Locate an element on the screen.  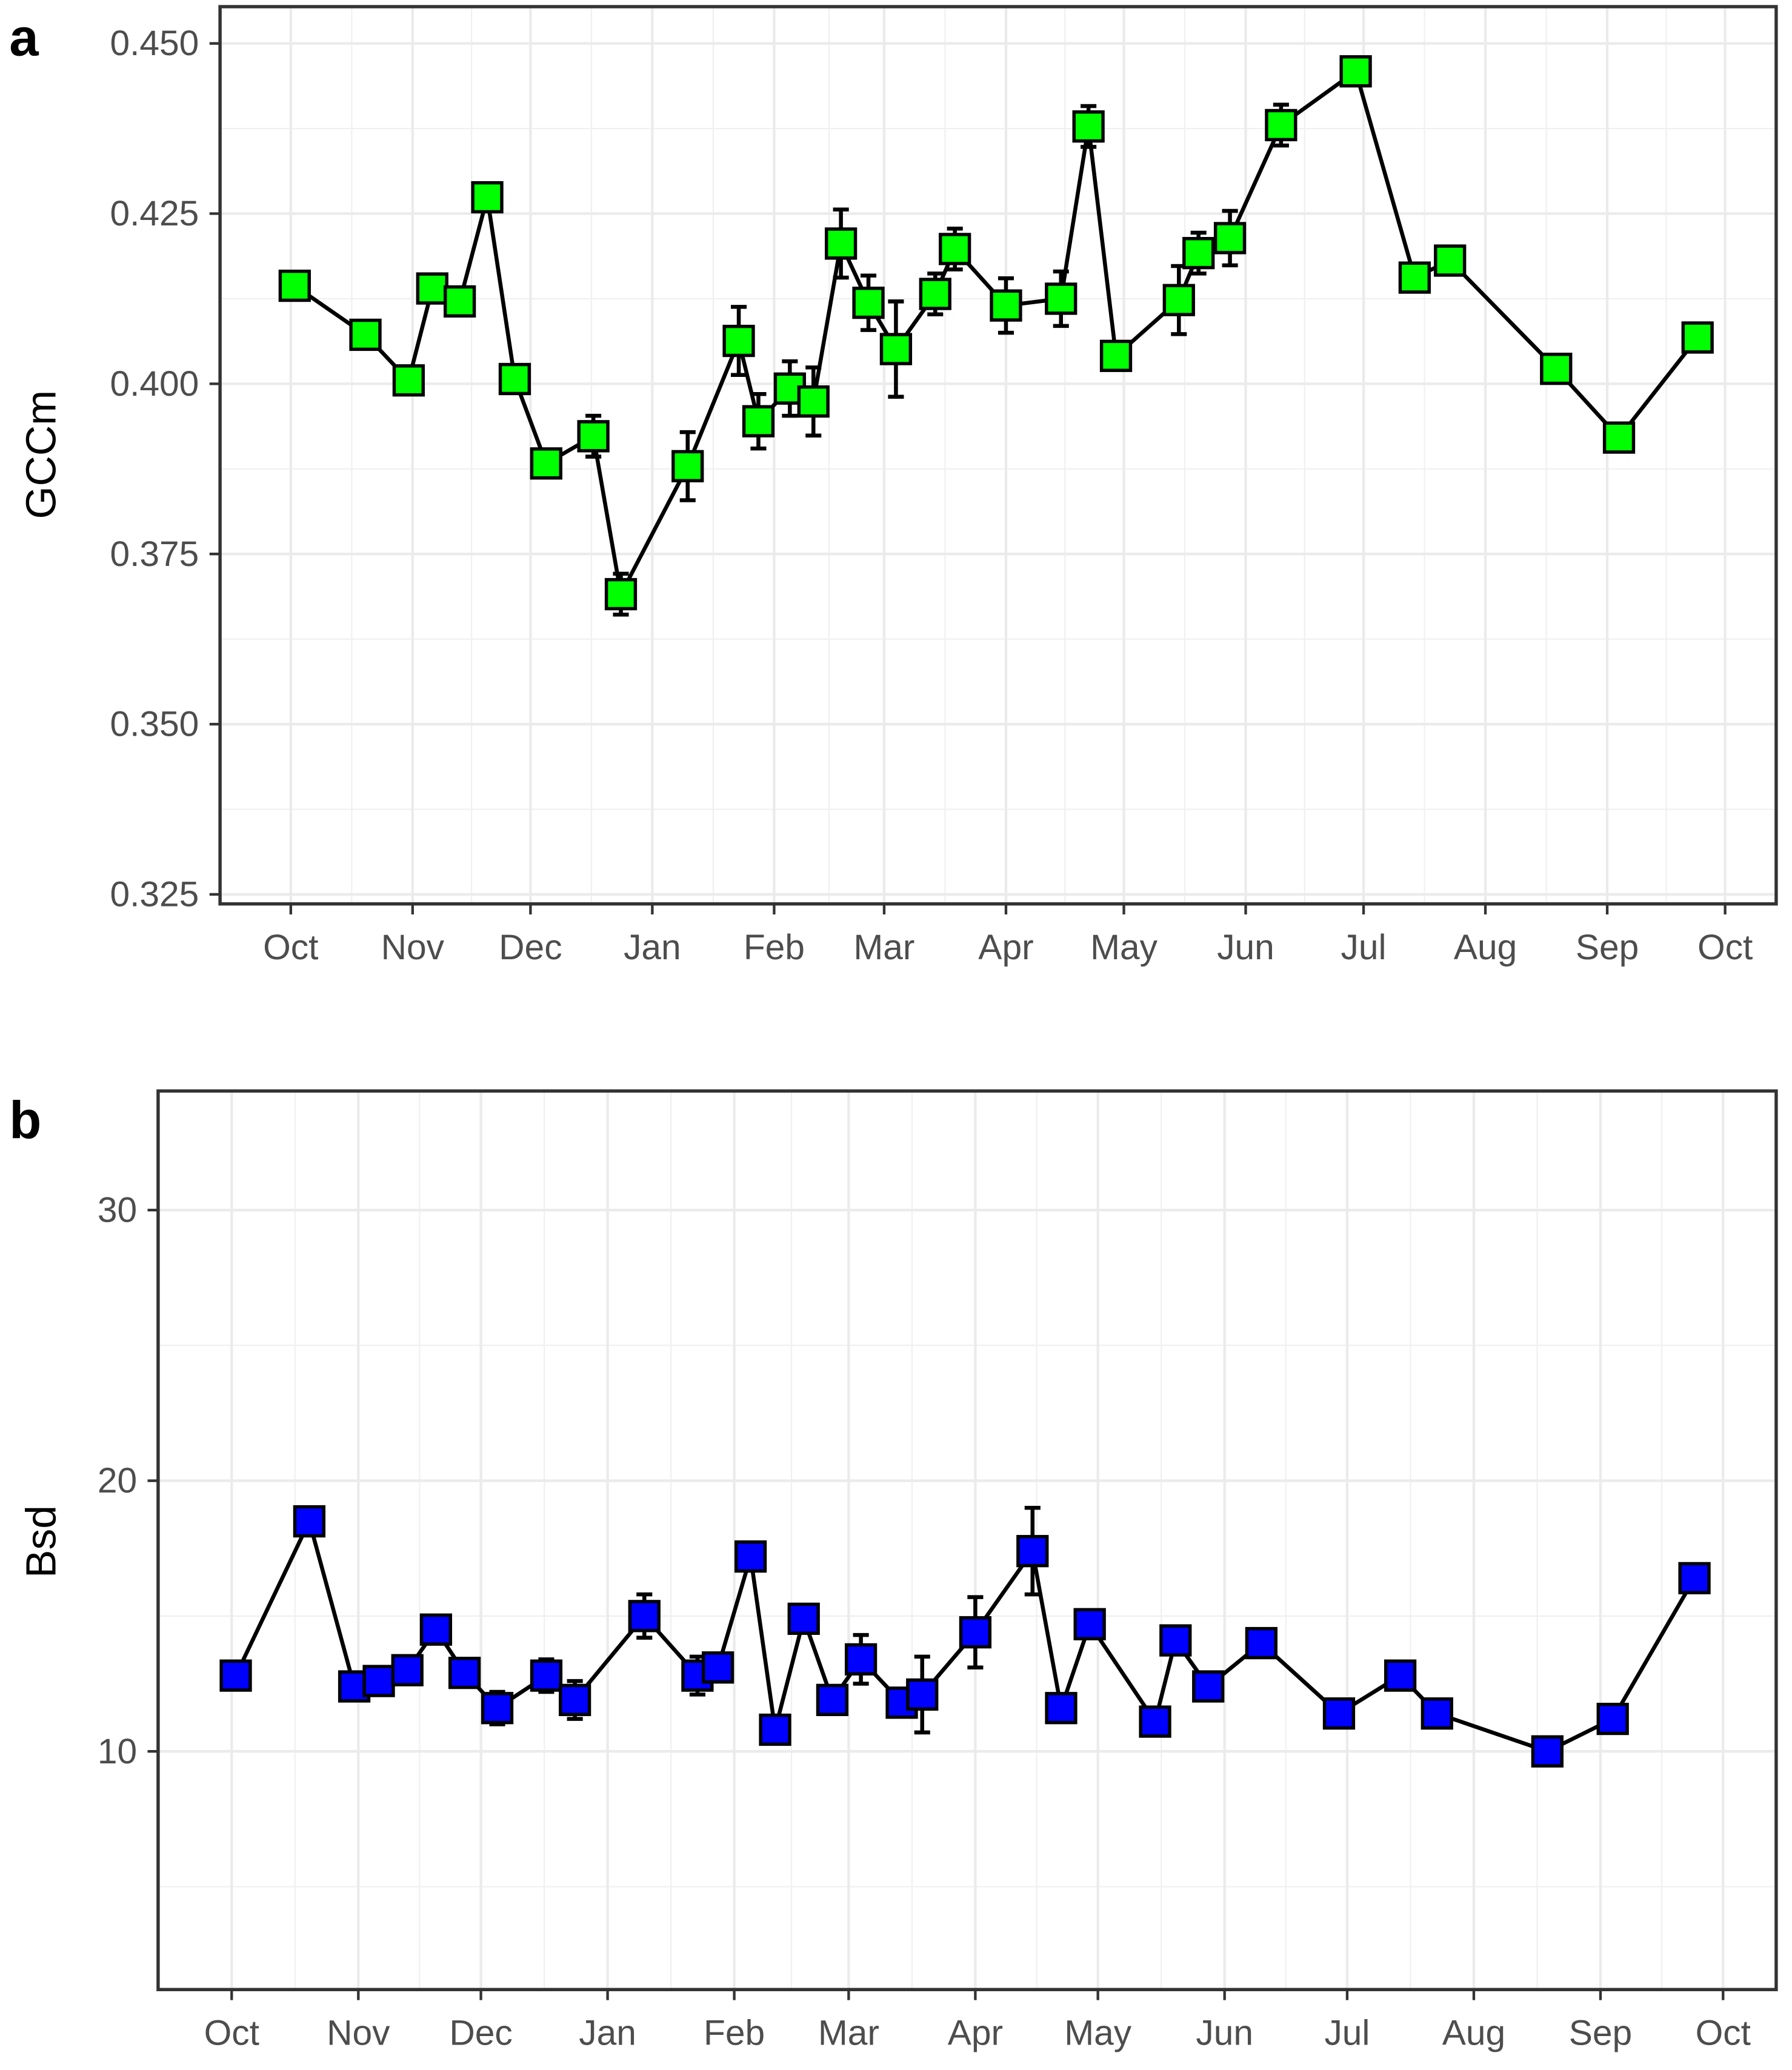
y-tick-label: 20 is located at coordinates (118, 1480).